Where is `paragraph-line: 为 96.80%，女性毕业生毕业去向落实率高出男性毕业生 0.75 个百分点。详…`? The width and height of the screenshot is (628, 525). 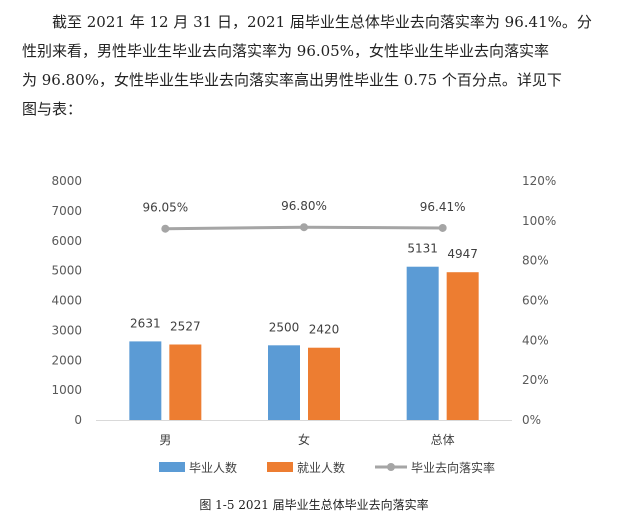 paragraph-line: 为 96.80%，女性毕业生毕业去向落实率高出男性毕业生 0.75 个百分点。详… is located at coordinates (292, 80).